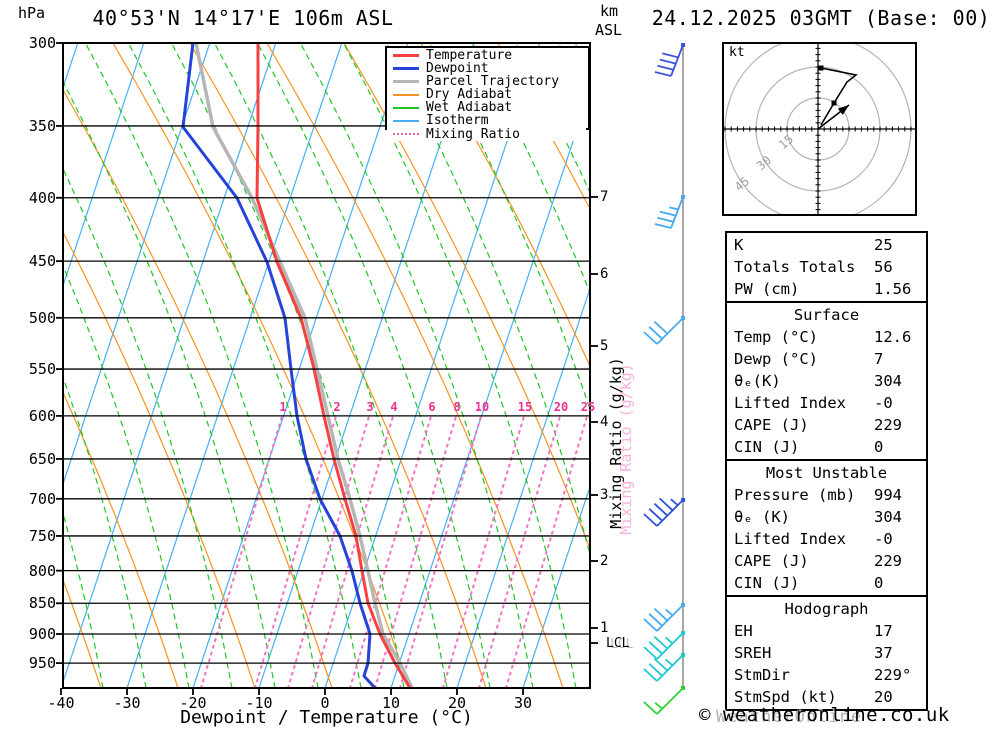 The image size is (1000, 733). I want to click on hodograph-trace, so click(839, 96).